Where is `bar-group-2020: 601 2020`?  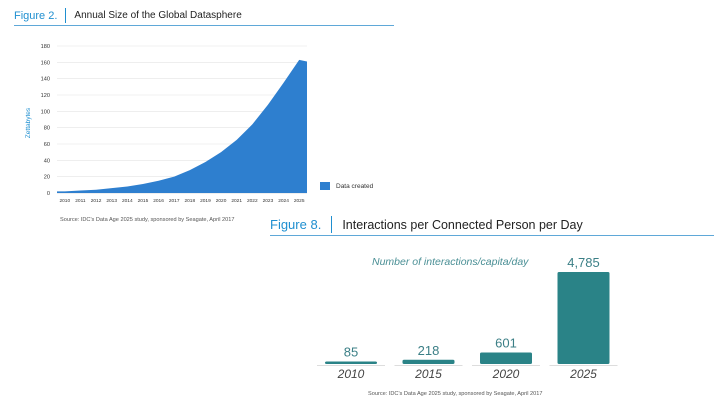
bar-group-2020: 601 2020 is located at coordinates (506, 358).